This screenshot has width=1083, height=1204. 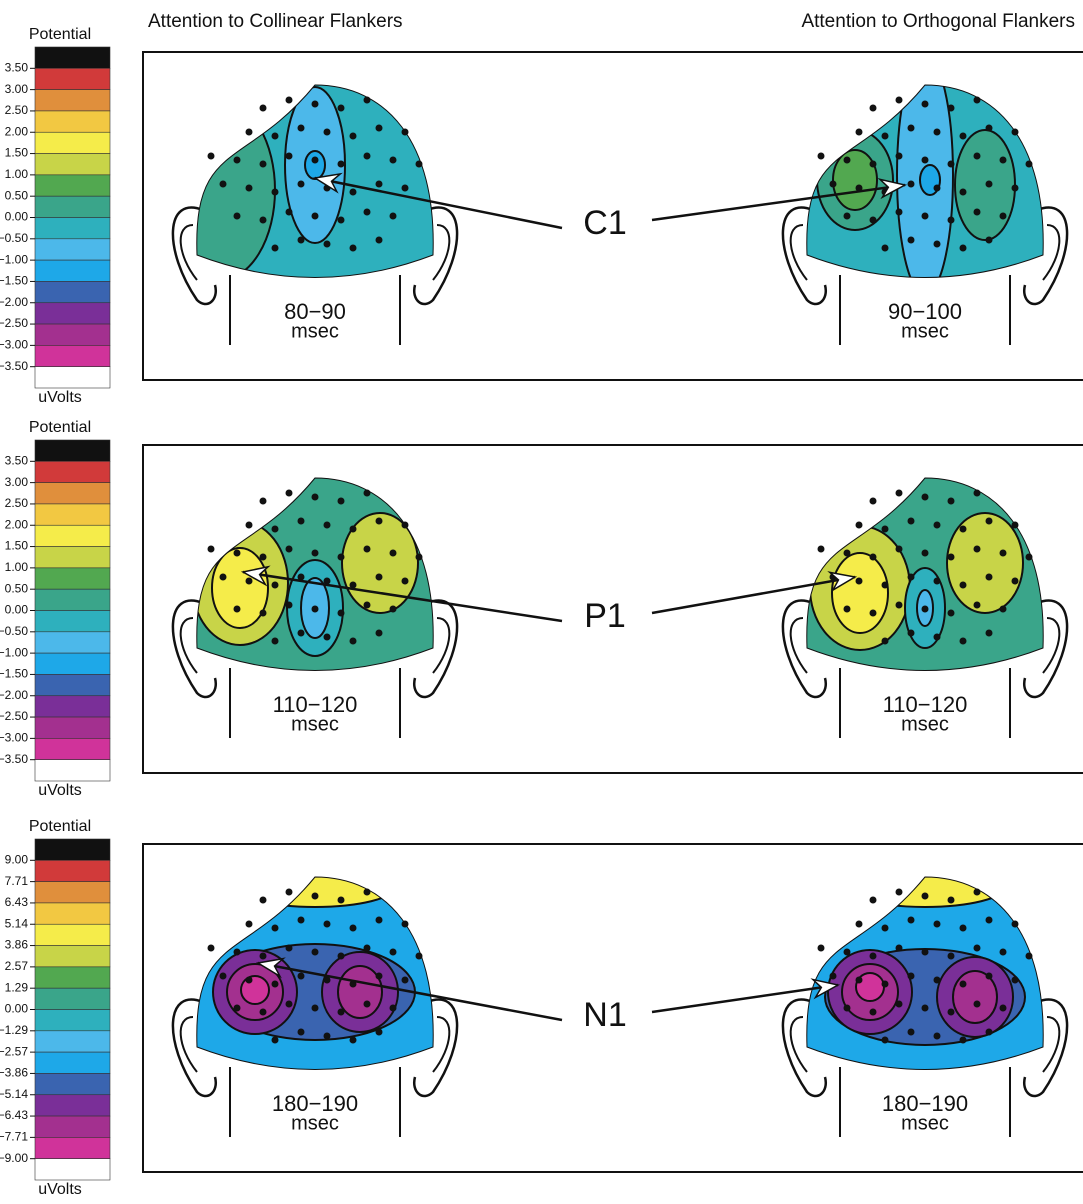 What do you see at coordinates (14, 652) in the screenshot?
I see `tick-label: −1.00` at bounding box center [14, 652].